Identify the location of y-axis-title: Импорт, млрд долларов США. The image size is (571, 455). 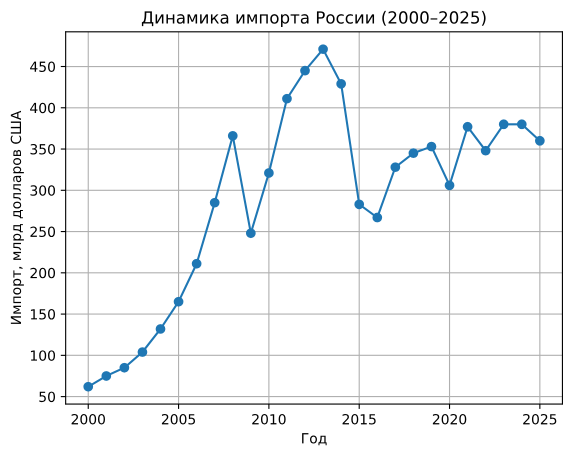
(17, 217).